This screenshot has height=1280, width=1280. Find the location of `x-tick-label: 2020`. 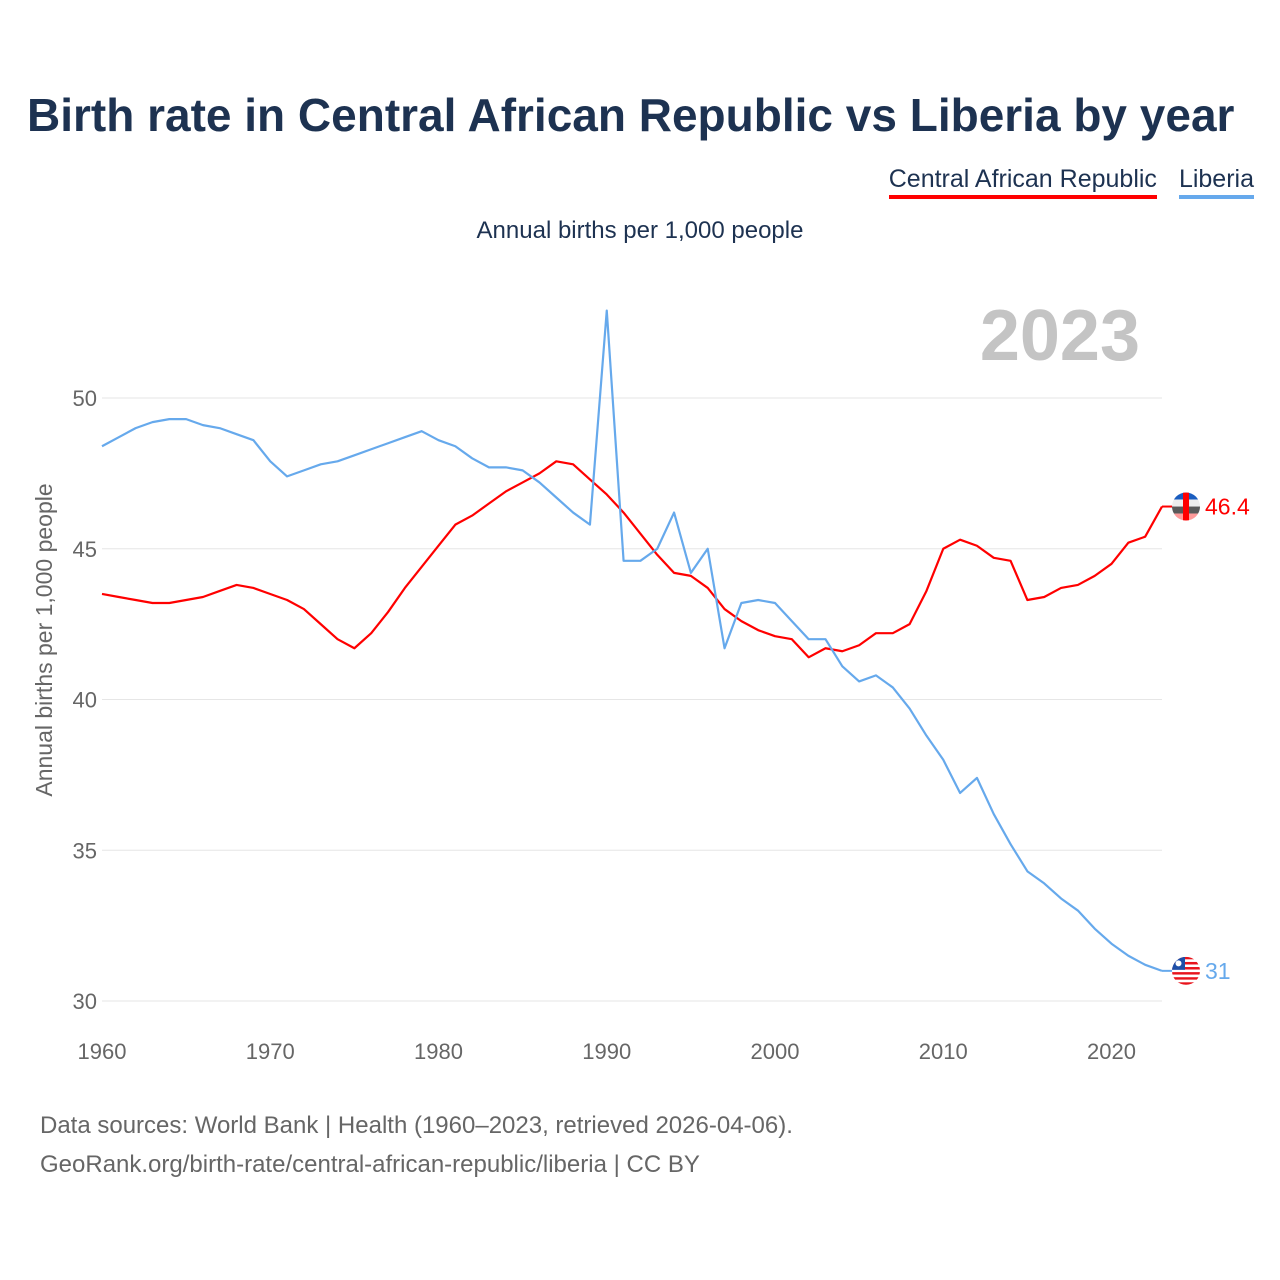

x-tick-label: 2020 is located at coordinates (1111, 1051).